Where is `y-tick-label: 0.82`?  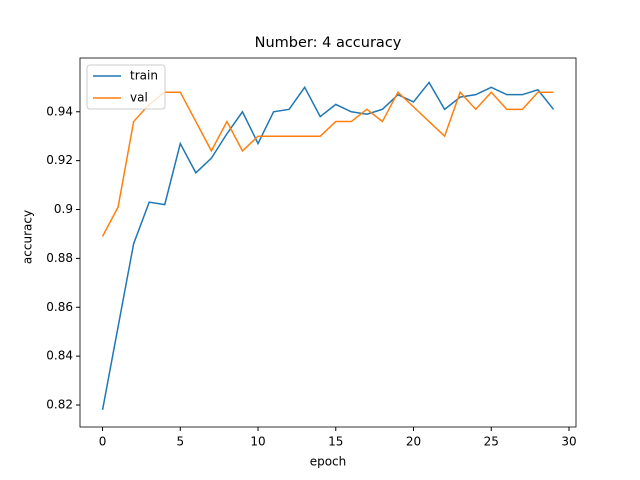 y-tick-label: 0.82 is located at coordinates (59, 405).